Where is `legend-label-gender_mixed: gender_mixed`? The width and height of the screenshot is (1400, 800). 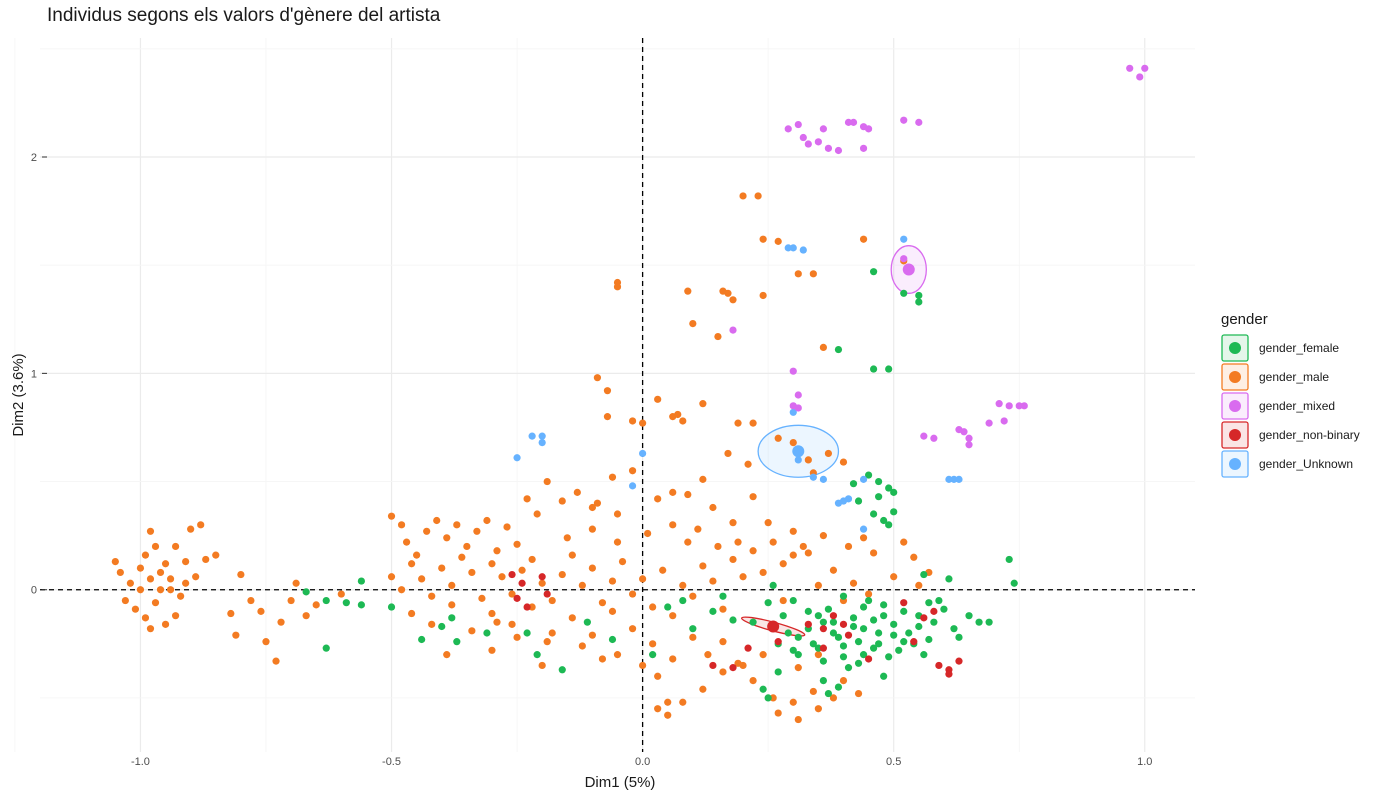
legend-label-gender_mixed: gender_mixed is located at coordinates (1297, 406).